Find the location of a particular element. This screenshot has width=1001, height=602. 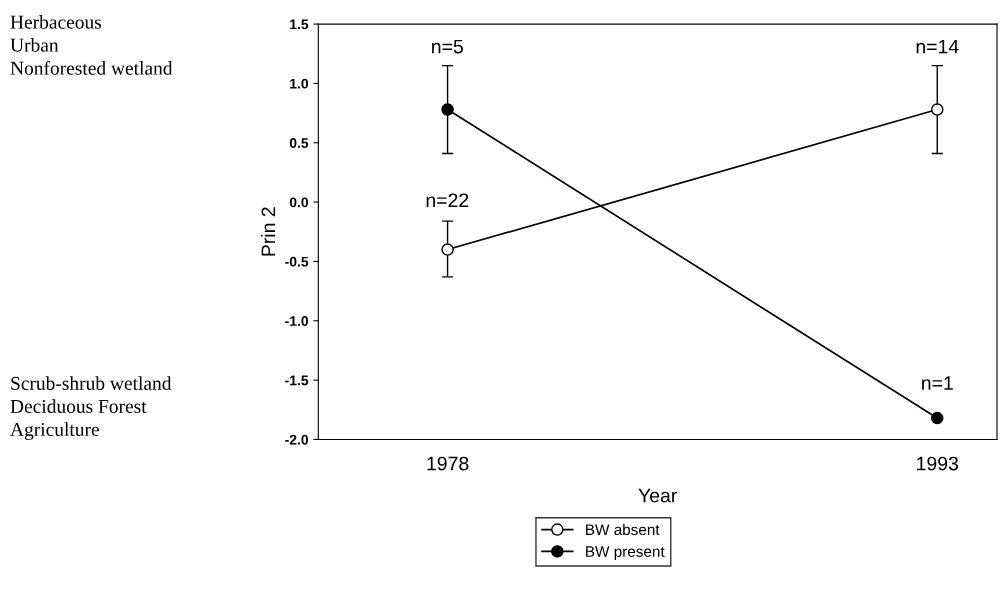

text: Herbaceous Urban Nonforested wetland is located at coordinates (91, 45).